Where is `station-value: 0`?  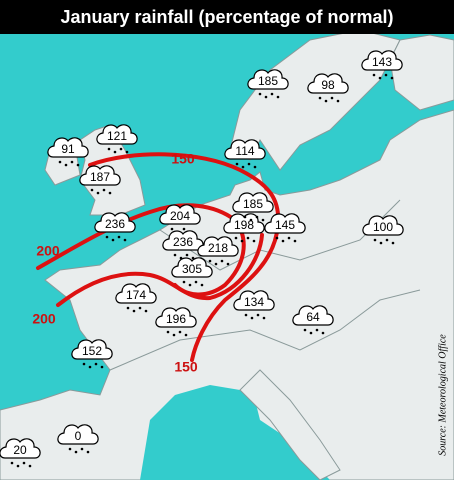
station-value: 0 is located at coordinates (78, 436).